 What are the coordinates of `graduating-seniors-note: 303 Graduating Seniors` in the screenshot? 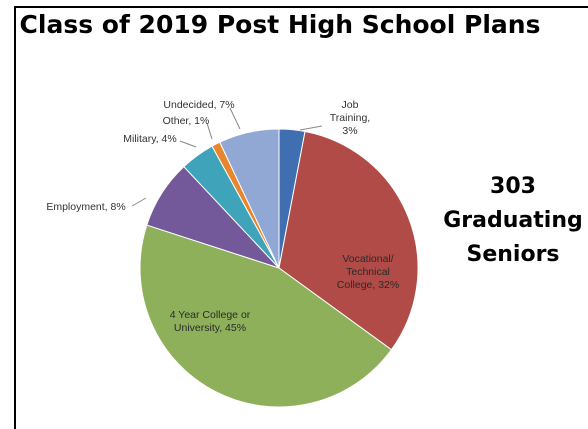 It's located at (513, 221).